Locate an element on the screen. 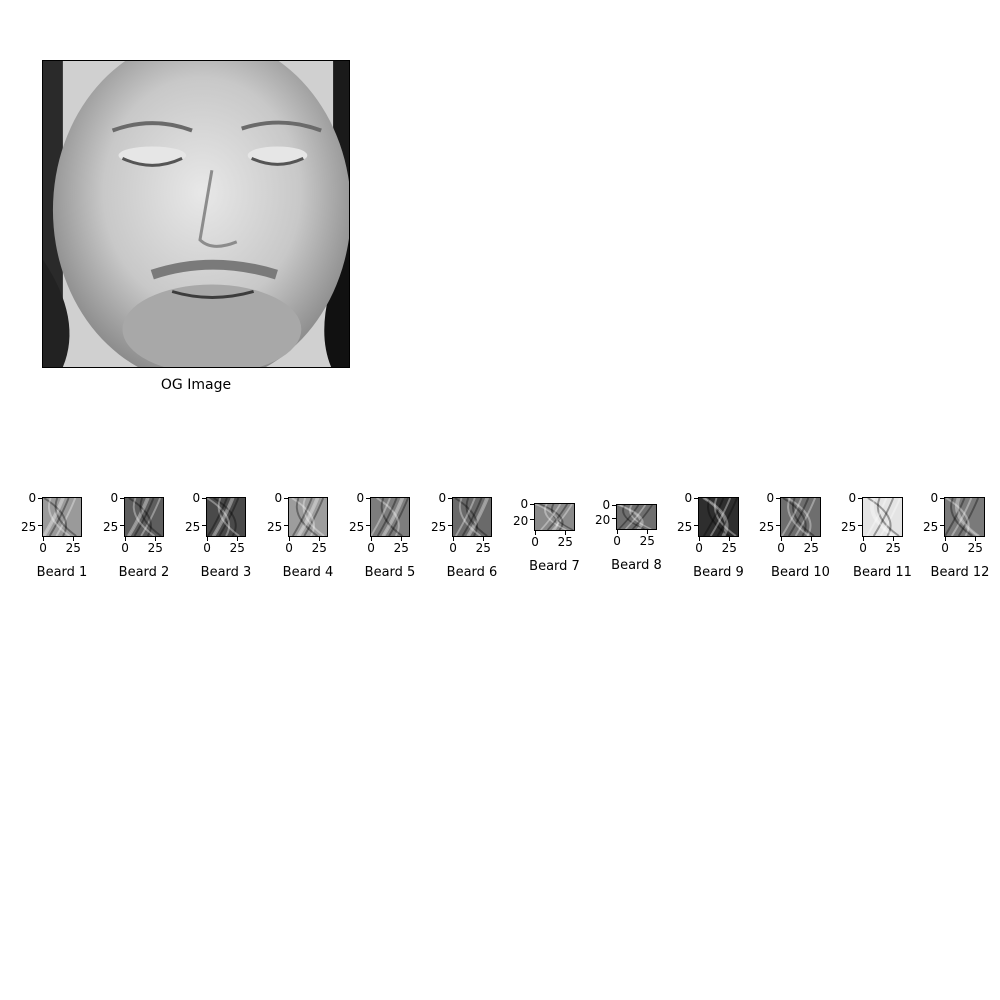 The height and width of the screenshot is (1000, 1000). og-image is located at coordinates (196, 214).